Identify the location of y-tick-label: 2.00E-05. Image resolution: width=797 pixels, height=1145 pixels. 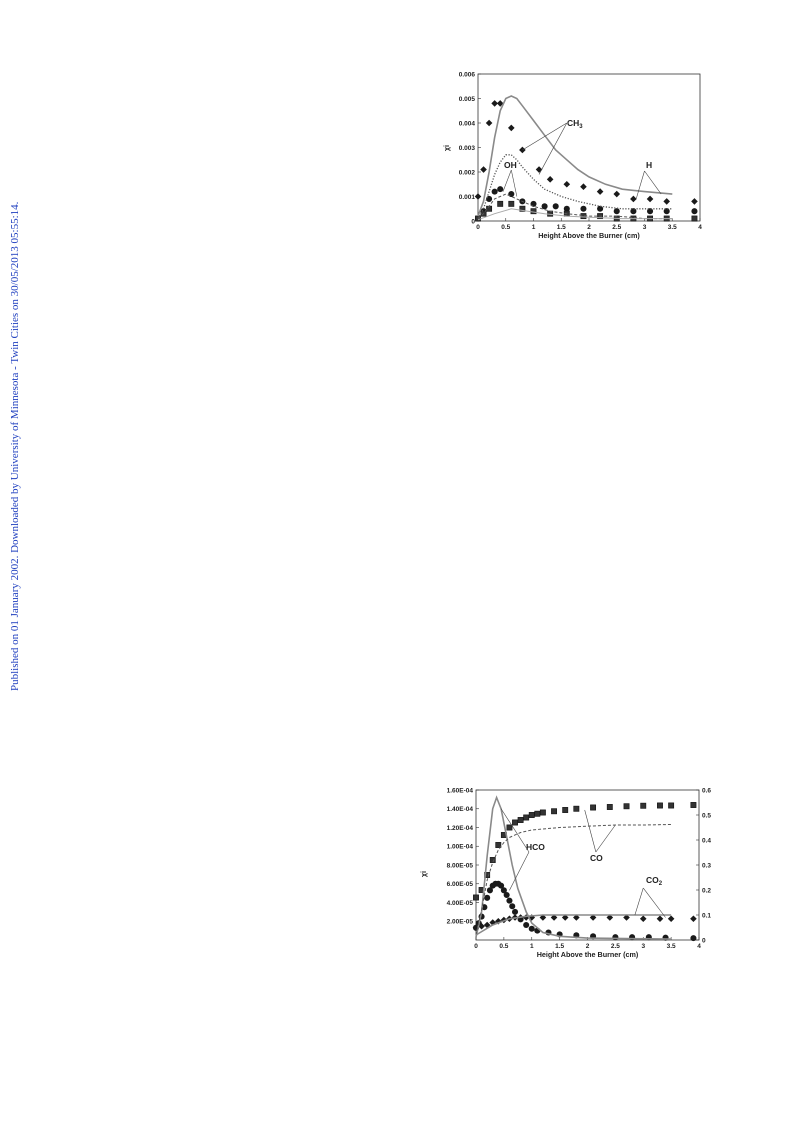
(460, 922).